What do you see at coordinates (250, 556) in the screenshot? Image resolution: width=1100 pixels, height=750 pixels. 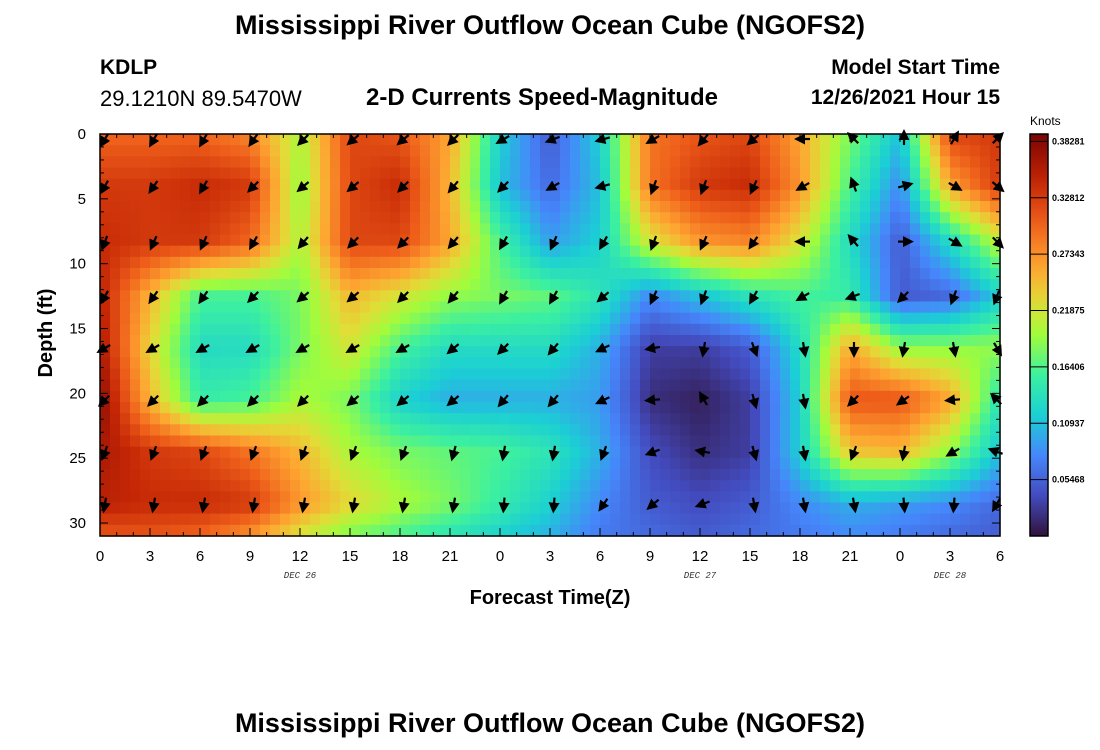 I see `x-tick-label: 9` at bounding box center [250, 556].